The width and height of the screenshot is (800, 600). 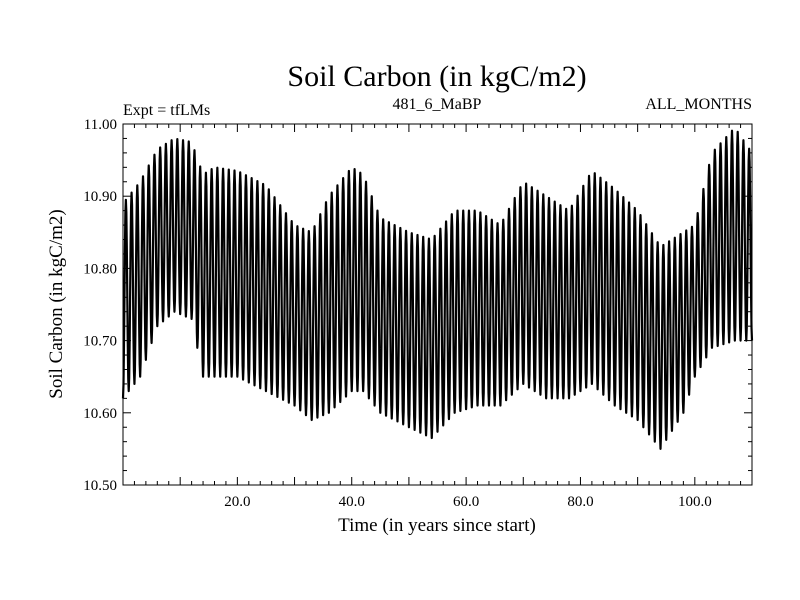 What do you see at coordinates (695, 502) in the screenshot?
I see `x-tick-label: 100.0` at bounding box center [695, 502].